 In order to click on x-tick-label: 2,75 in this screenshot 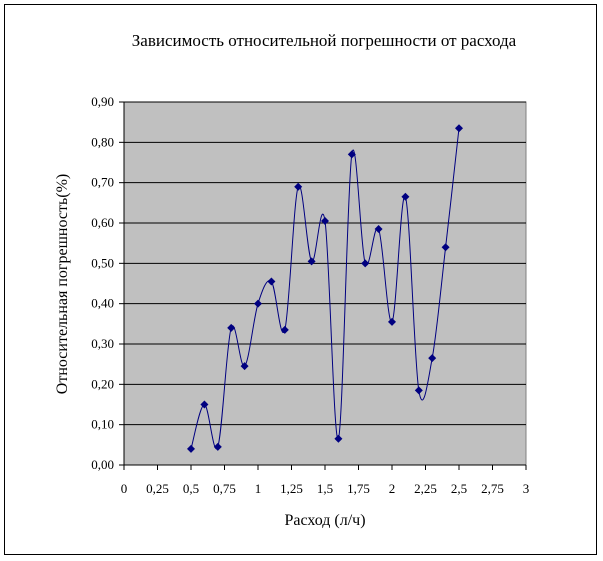, I will do `click(492, 488)`.